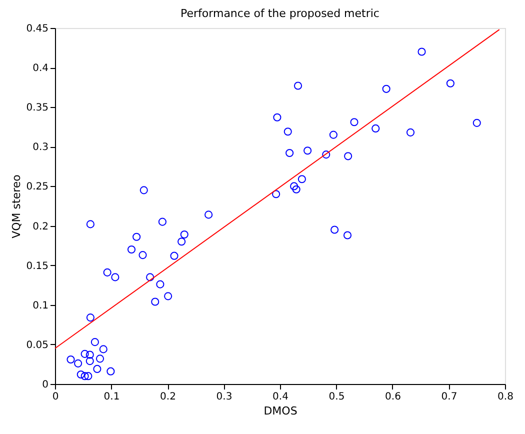 Image resolution: width=525 pixels, height=434 pixels. Describe the element at coordinates (37, 345) in the screenshot. I see `y-tick-label: 0.05` at that location.